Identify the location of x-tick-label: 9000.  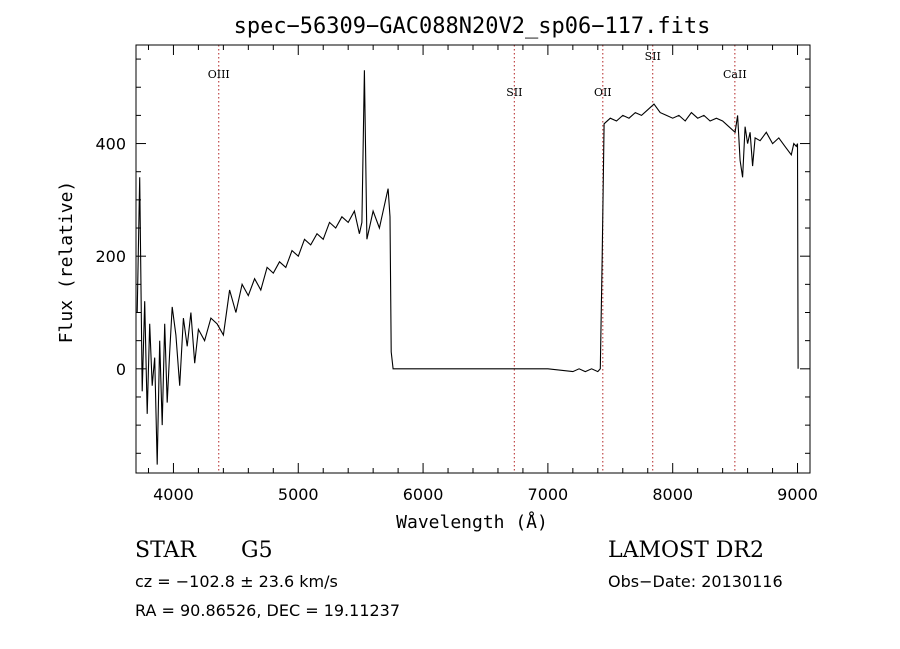
(797, 494).